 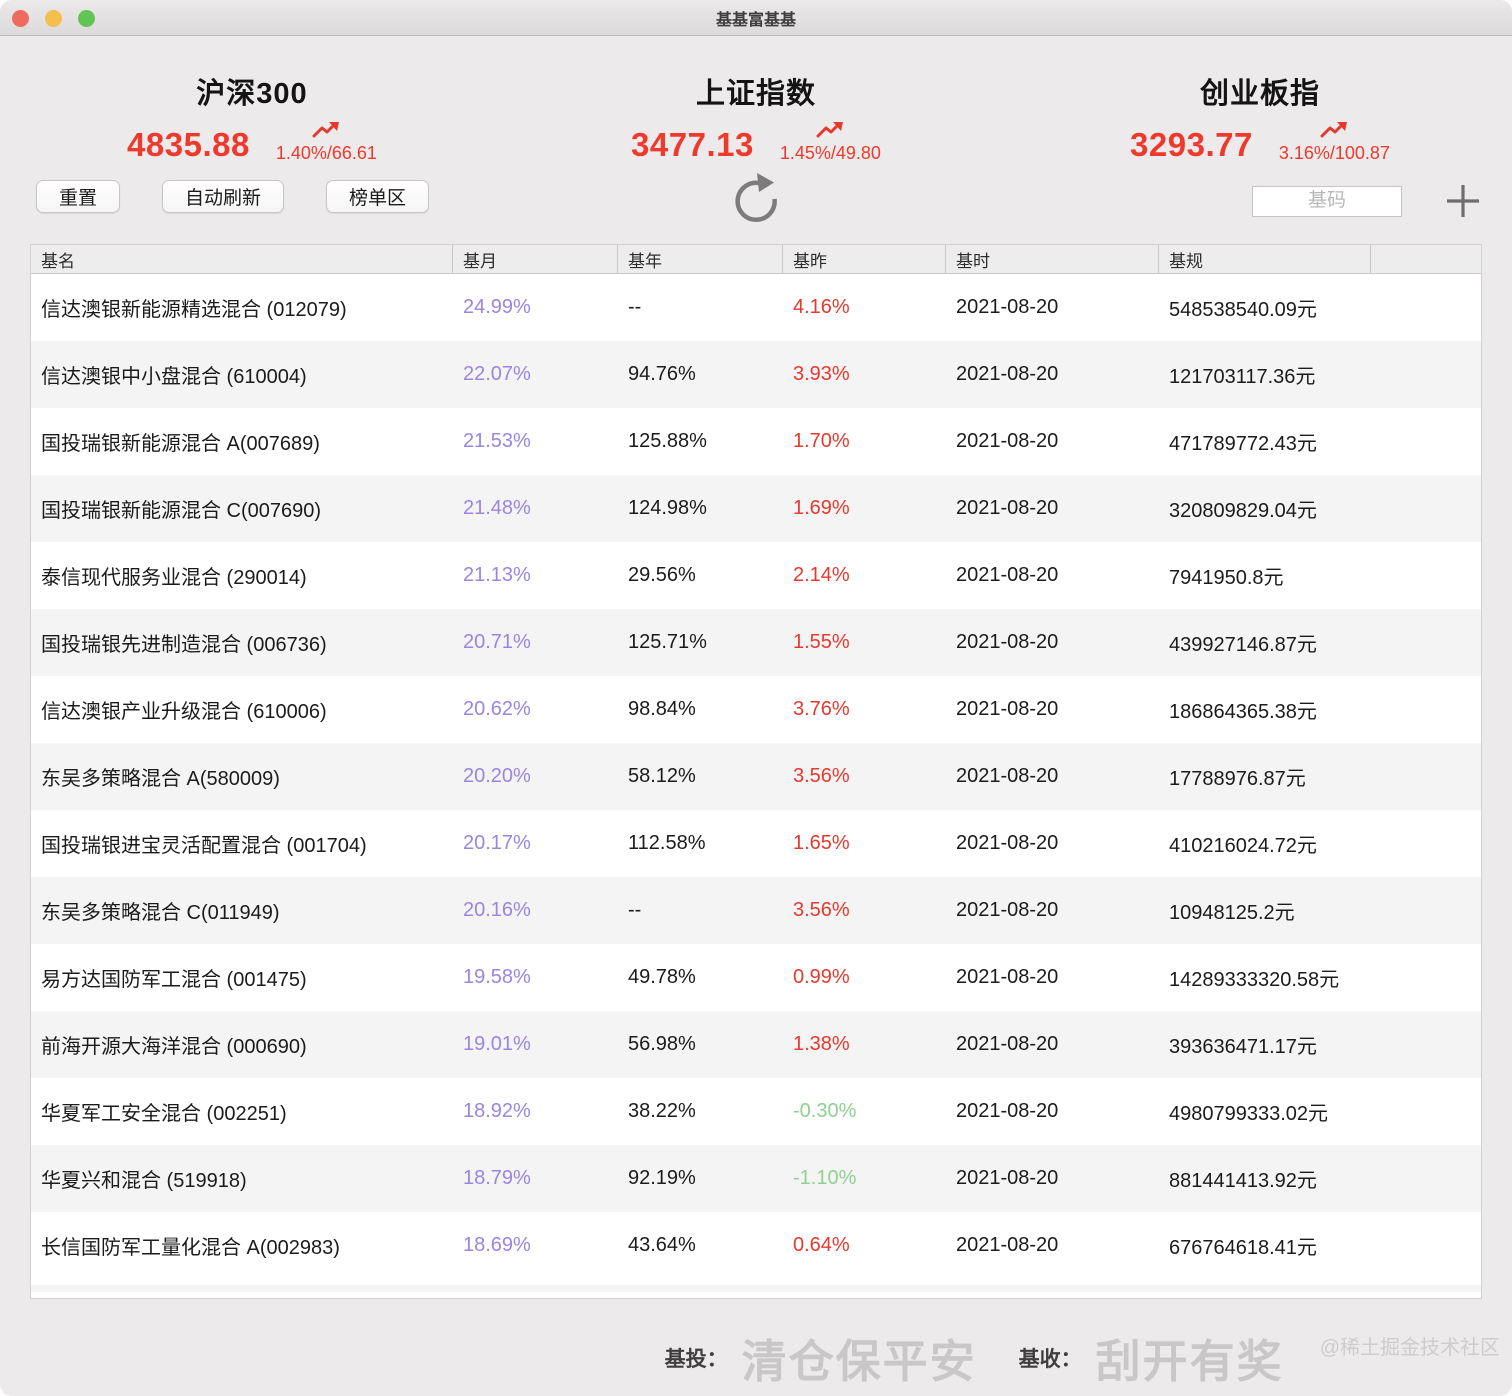 I want to click on column-header-name: 基名, so click(x=242, y=259).